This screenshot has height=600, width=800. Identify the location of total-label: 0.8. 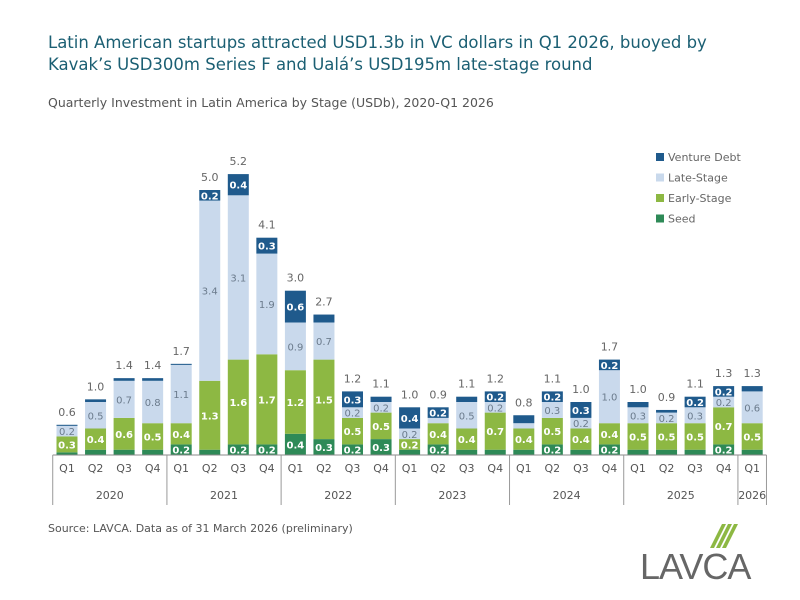
(524, 402).